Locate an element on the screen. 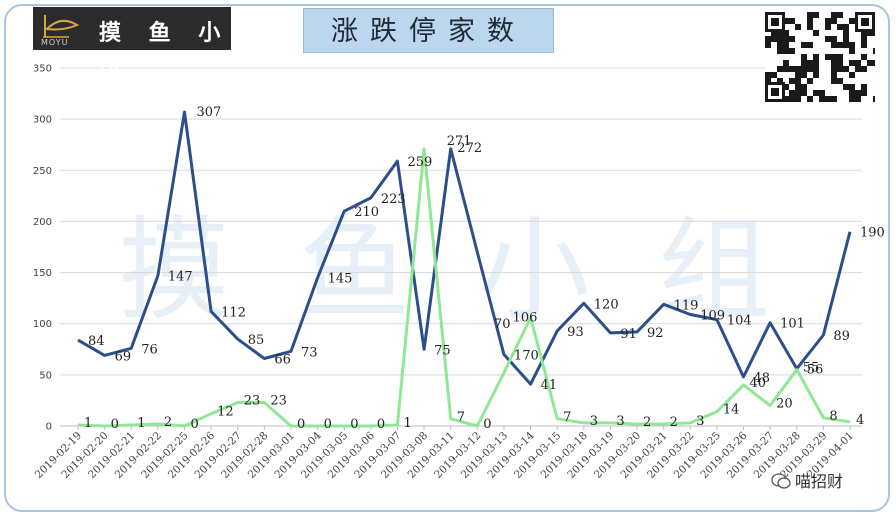 The image size is (896, 517). qr-code-icon is located at coordinates (820, 57).